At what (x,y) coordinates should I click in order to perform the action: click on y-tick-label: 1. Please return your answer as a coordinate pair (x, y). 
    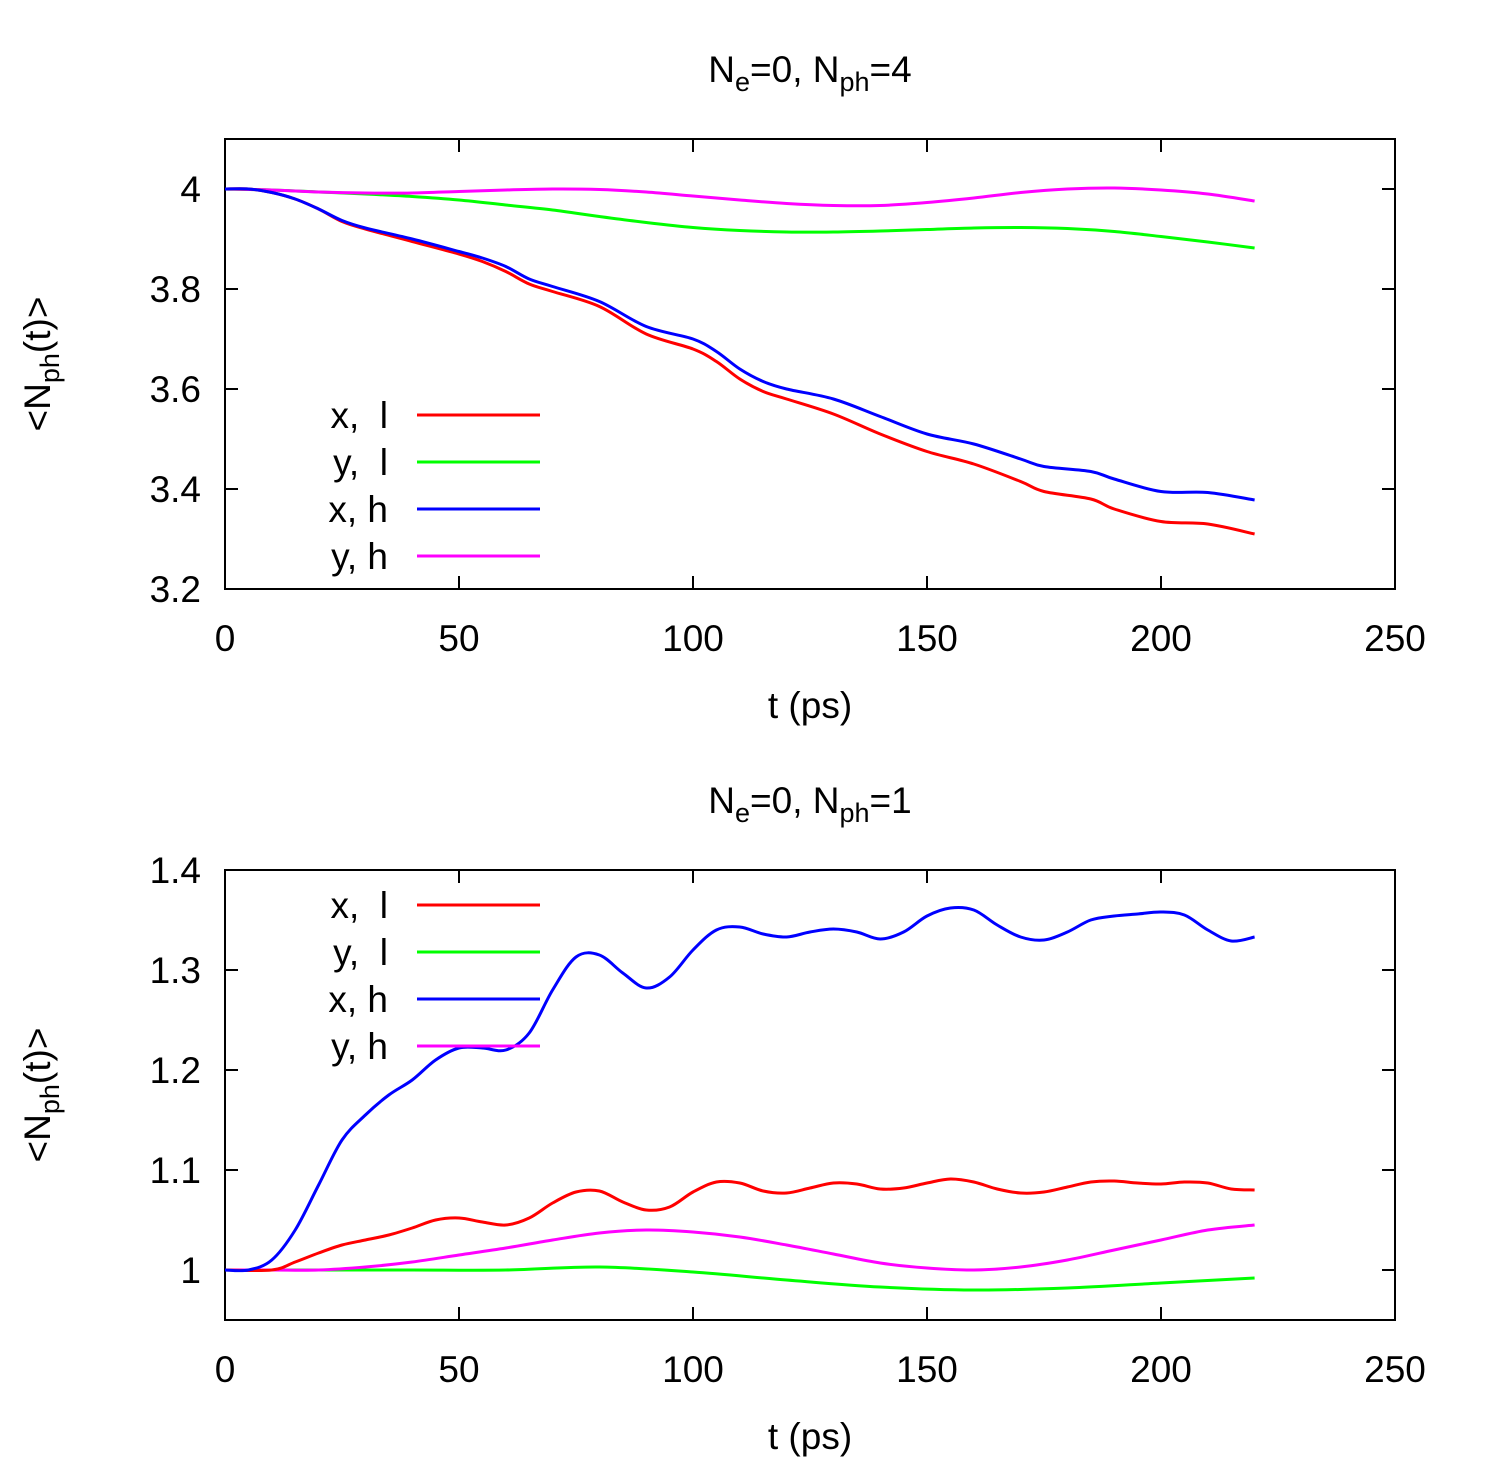
    Looking at the image, I should click on (190, 1270).